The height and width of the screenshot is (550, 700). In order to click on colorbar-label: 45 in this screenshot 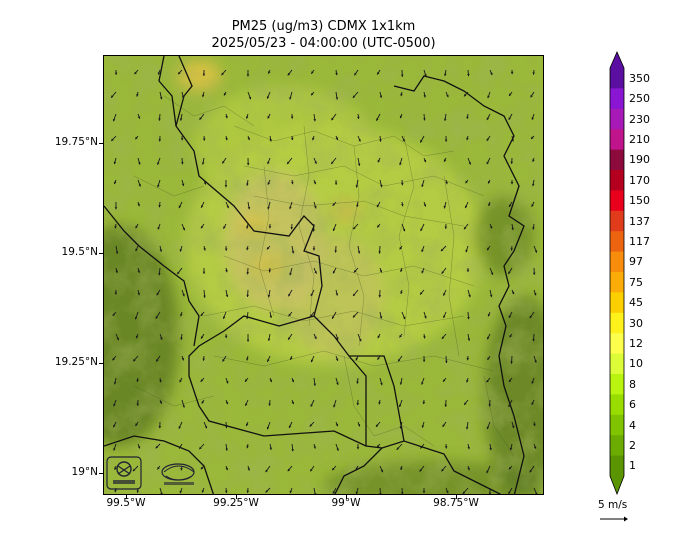, I will do `click(636, 303)`.